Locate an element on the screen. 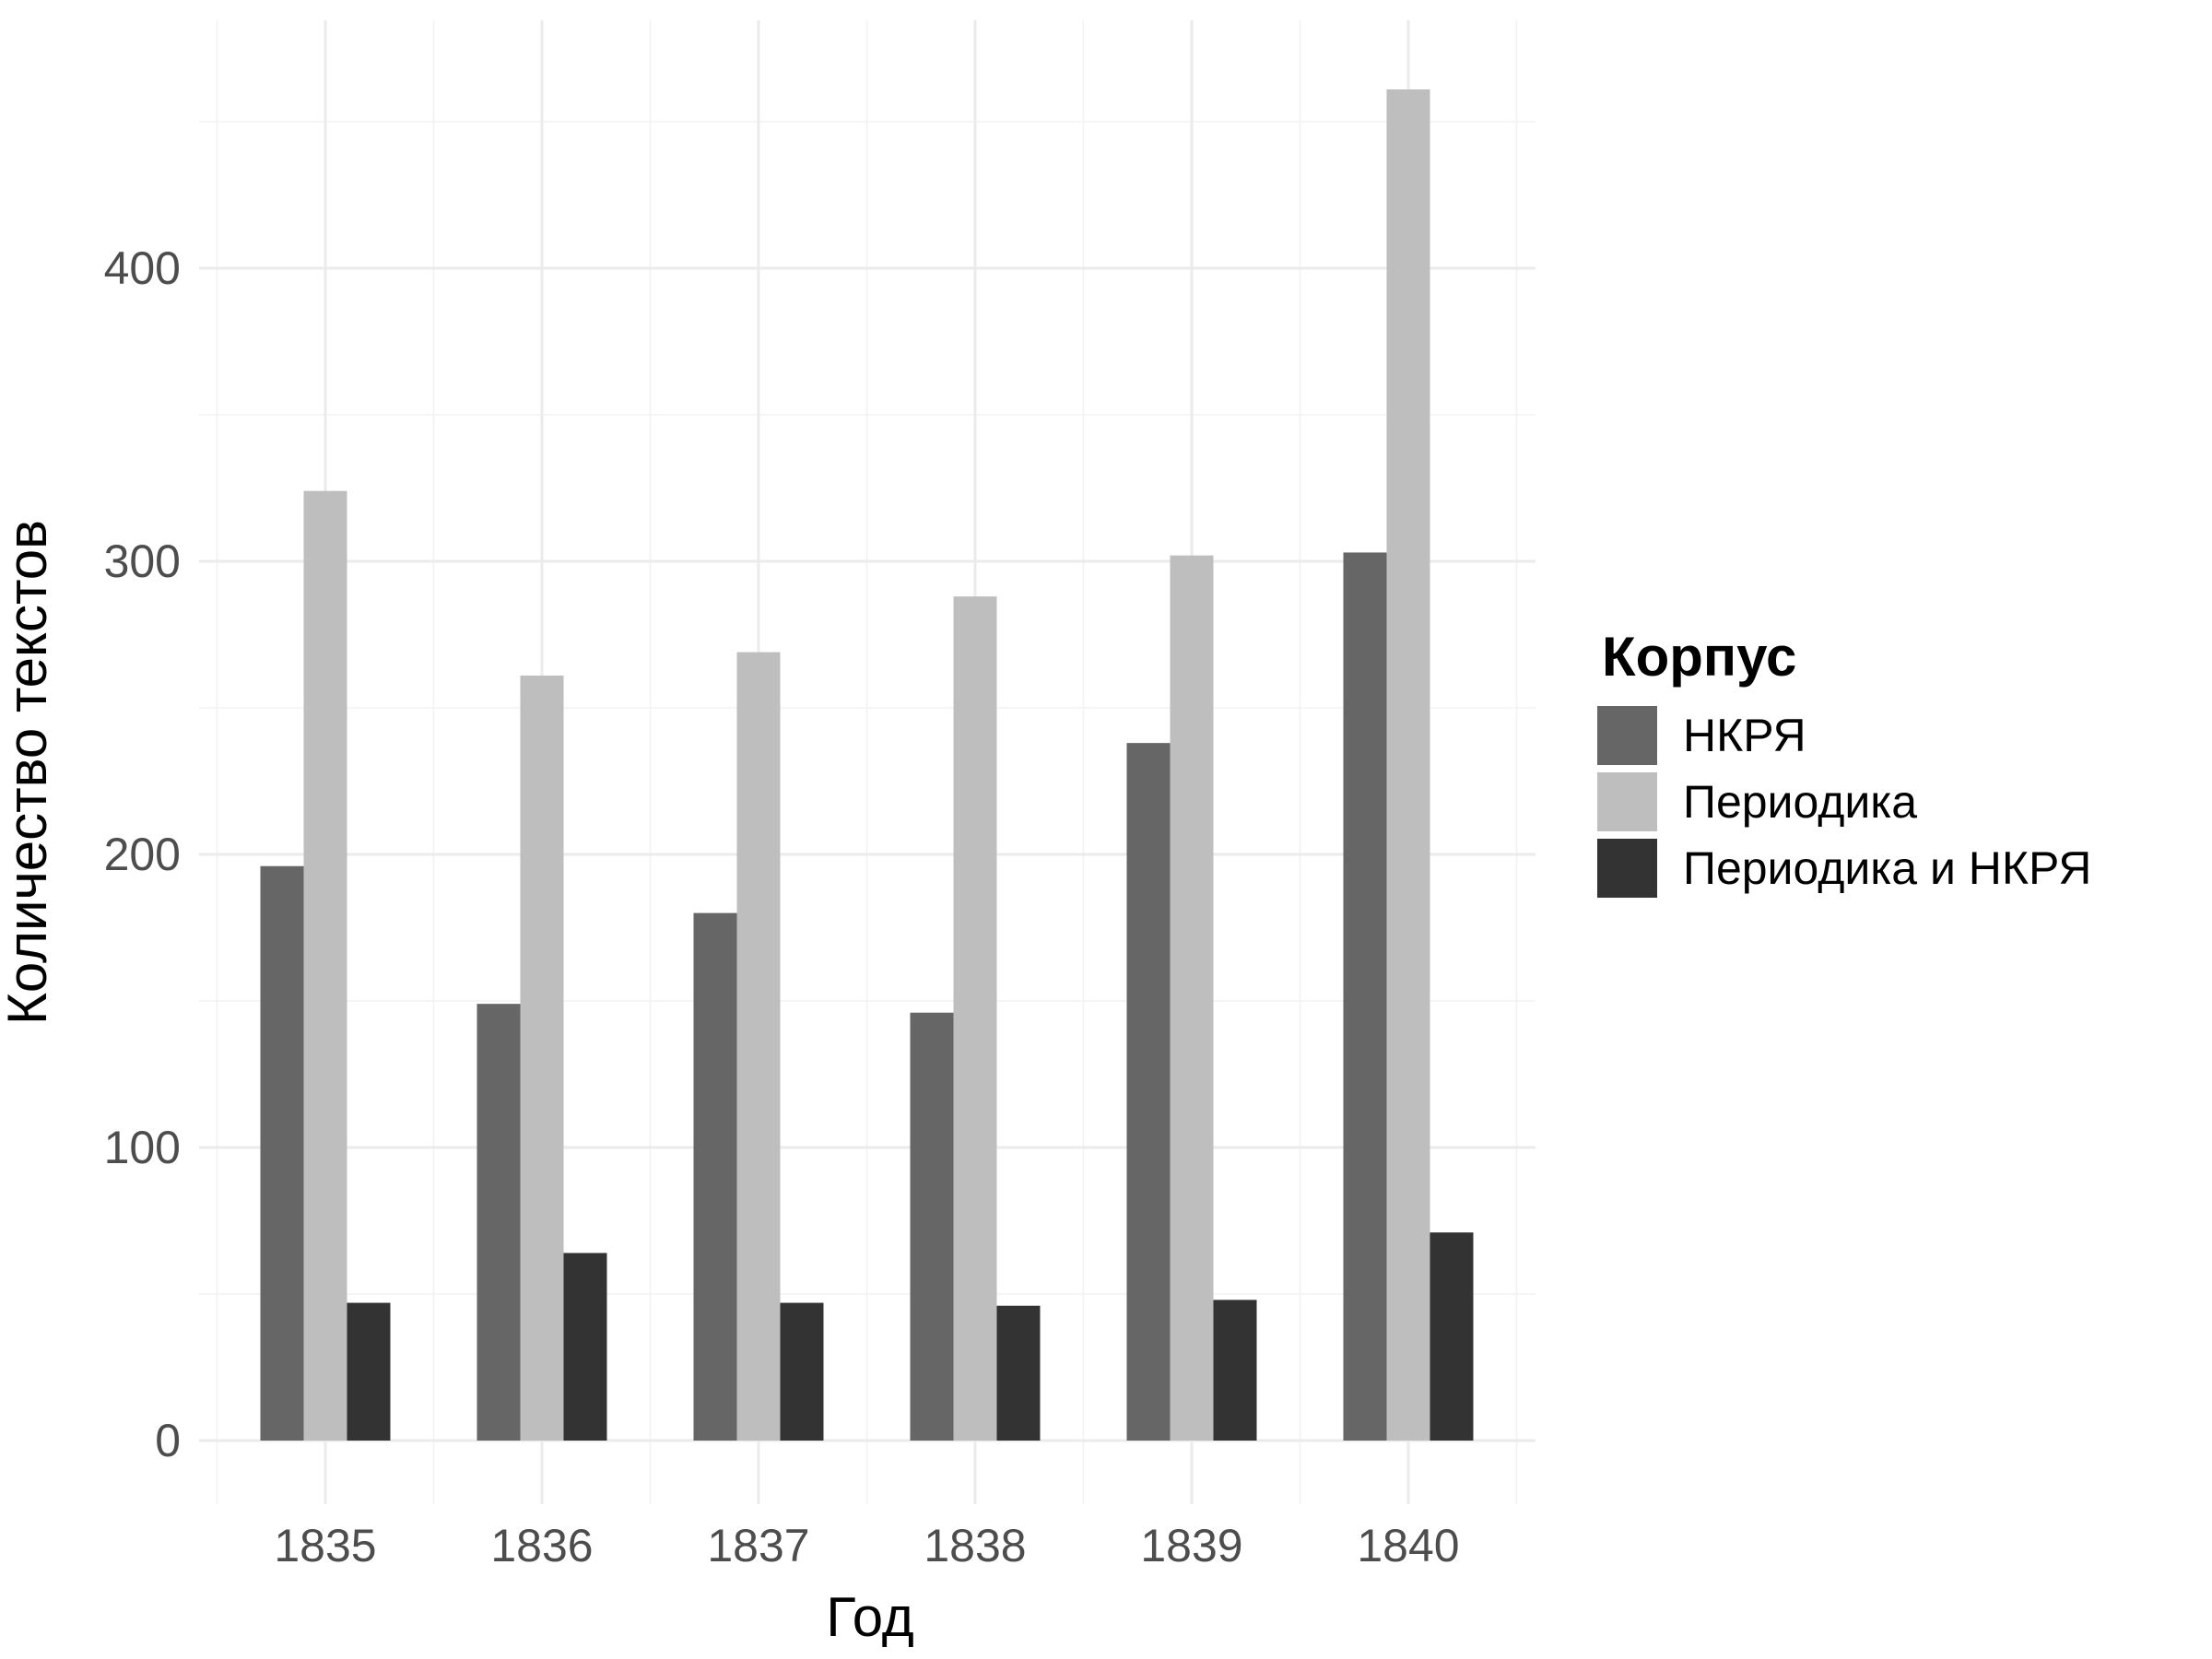 This screenshot has height=1659, width=2212. legend-label-2: Периодика is located at coordinates (1800, 802).